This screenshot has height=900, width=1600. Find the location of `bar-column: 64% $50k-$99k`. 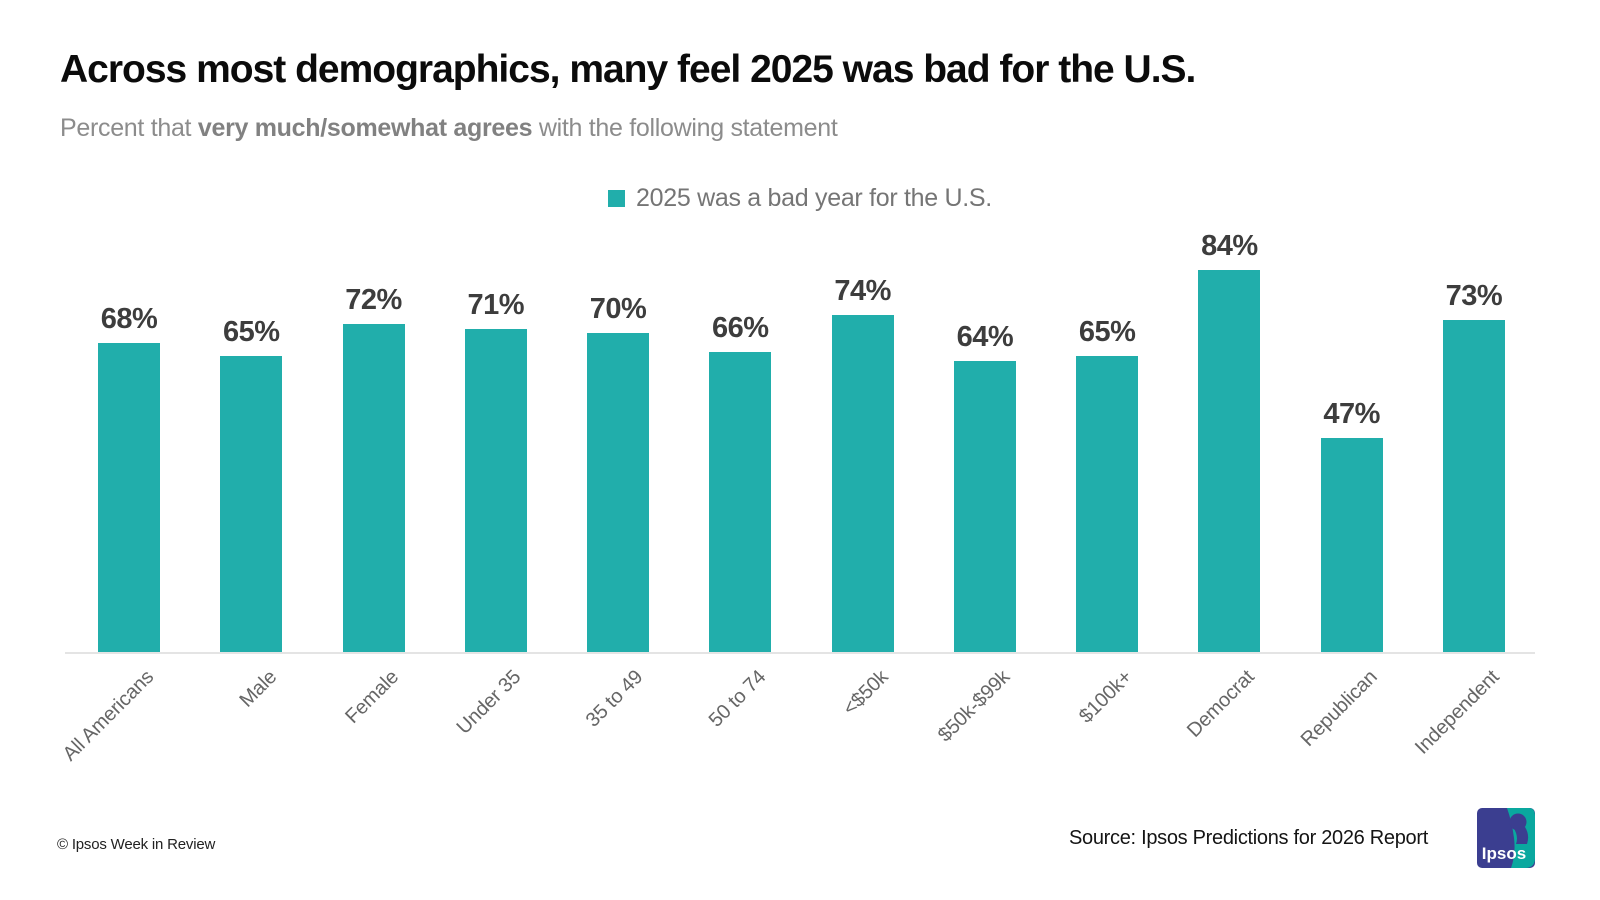

bar-column: 64% $50k-$99k is located at coordinates (975, 533).